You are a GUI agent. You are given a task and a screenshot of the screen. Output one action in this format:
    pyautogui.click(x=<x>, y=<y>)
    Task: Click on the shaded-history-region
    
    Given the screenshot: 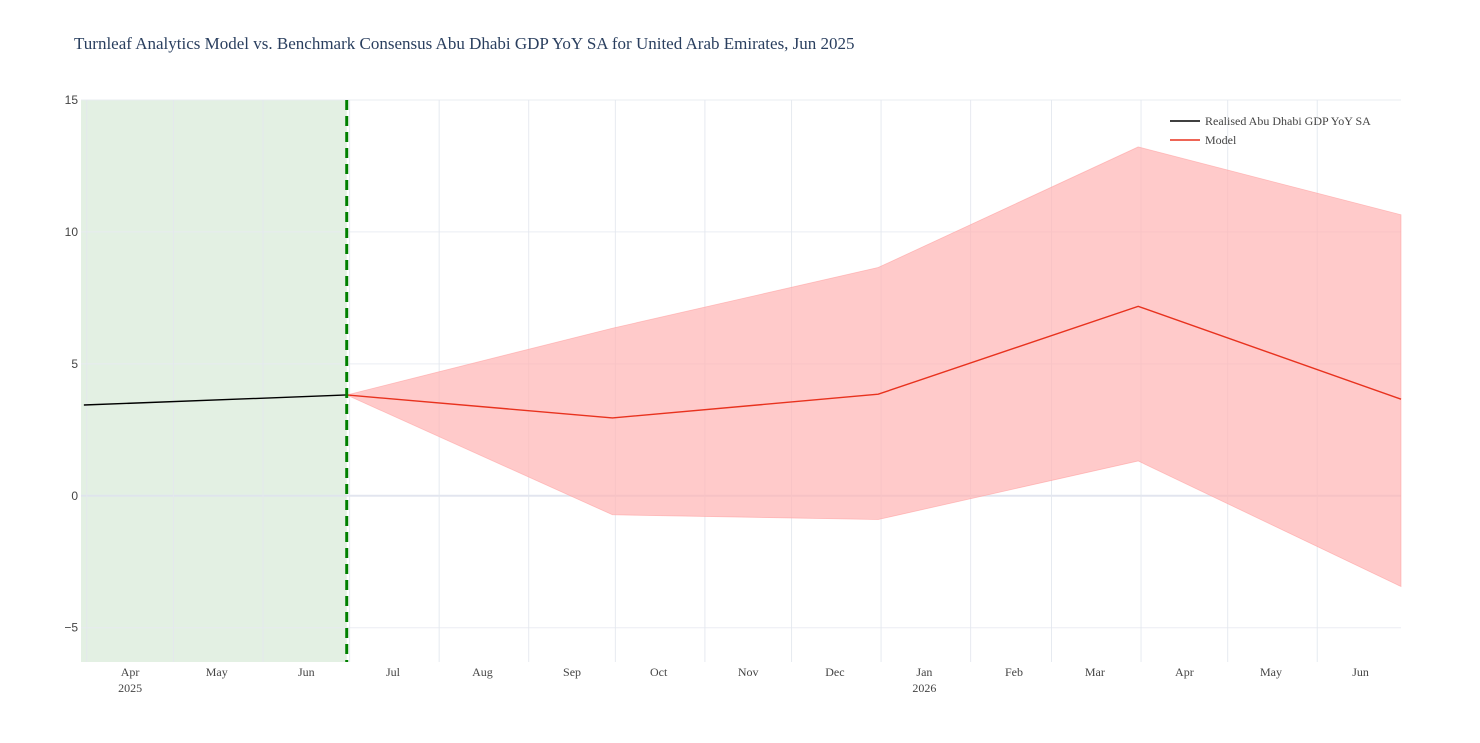 What is the action you would take?
    pyautogui.click(x=214, y=381)
    